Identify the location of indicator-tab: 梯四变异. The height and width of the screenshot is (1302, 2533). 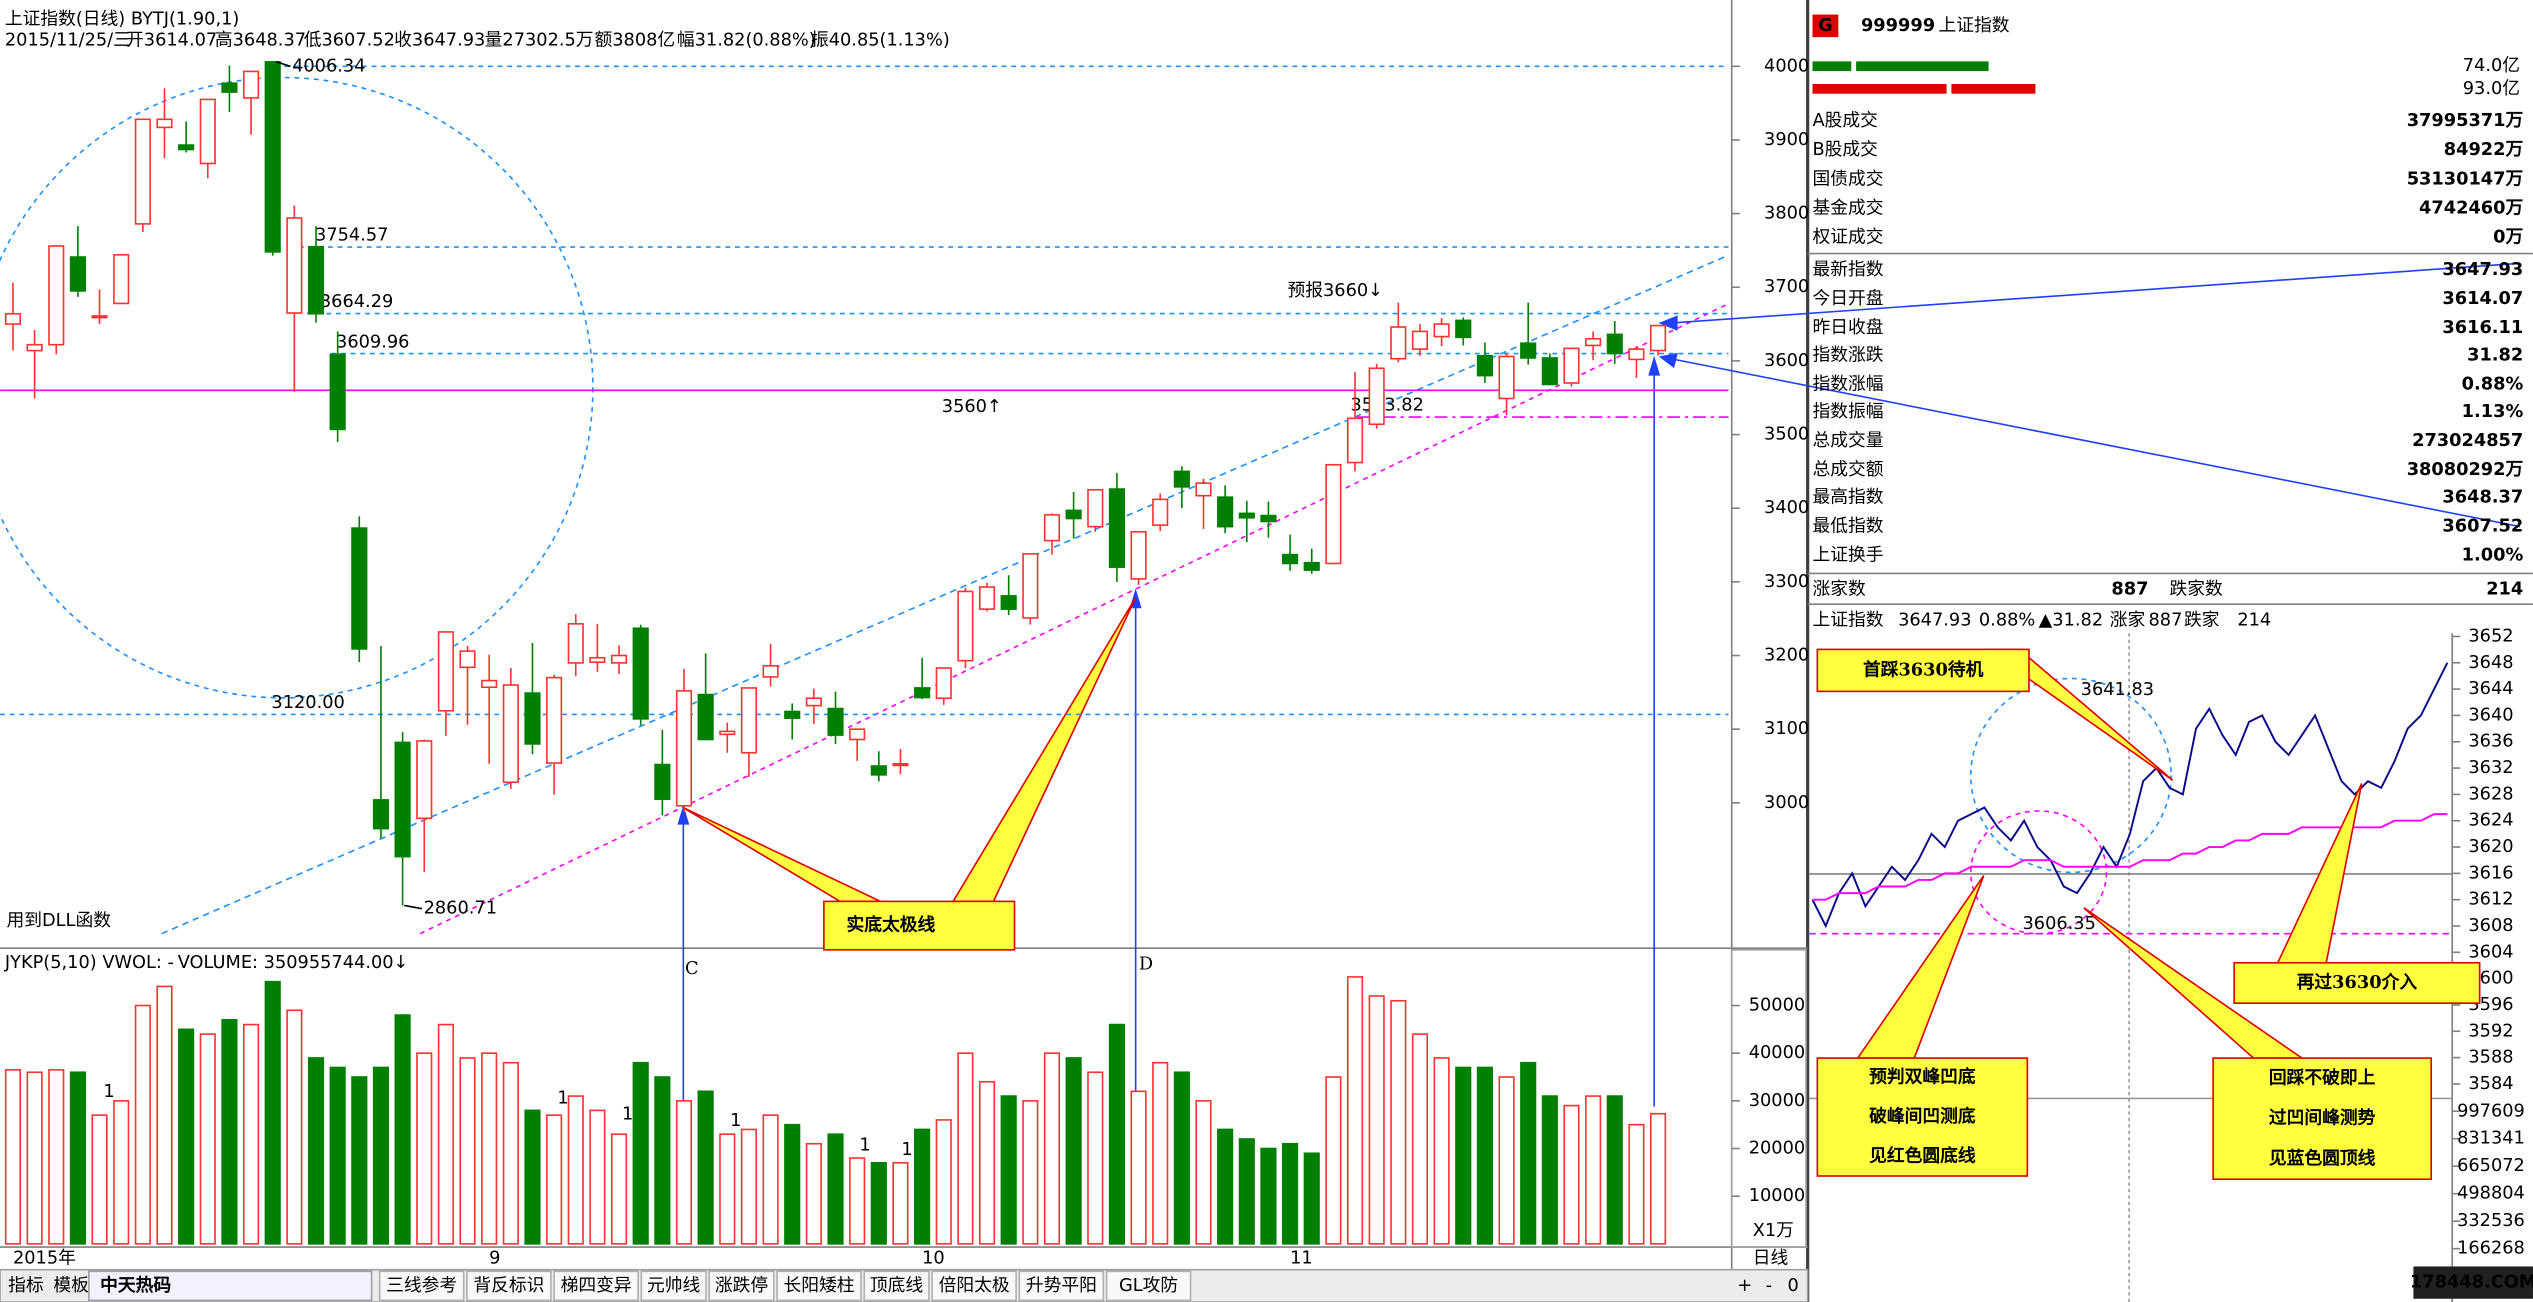
(596, 1285).